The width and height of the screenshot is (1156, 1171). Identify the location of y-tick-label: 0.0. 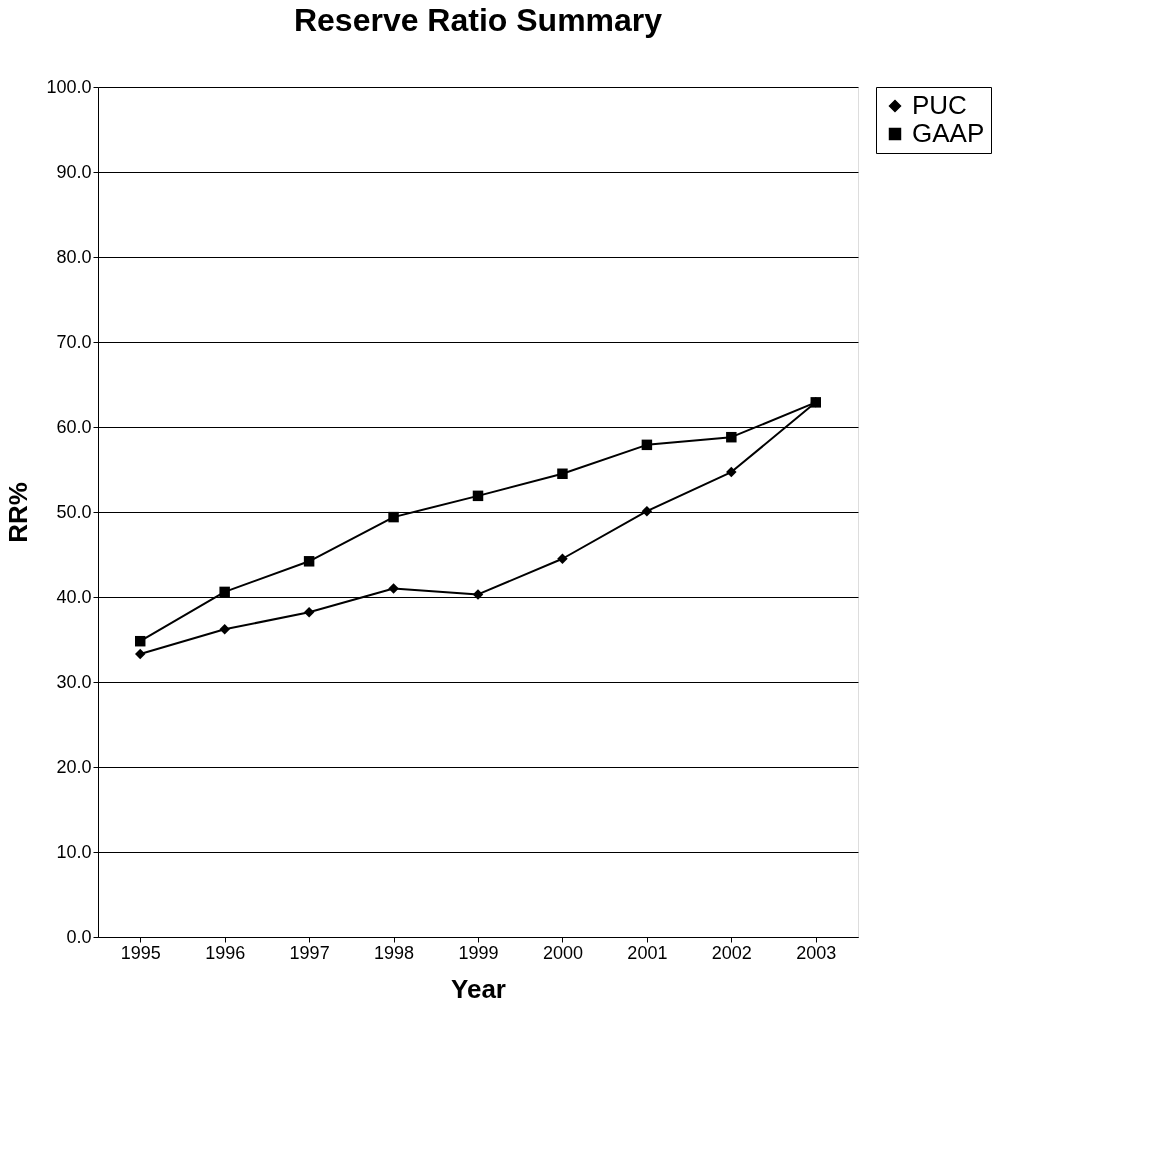
(79, 936).